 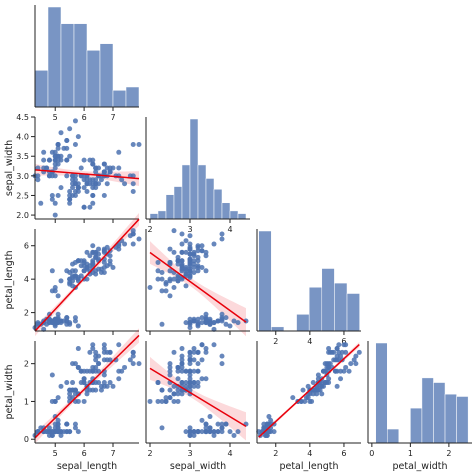 I want to click on x-tick-label: 7, so click(x=112, y=453).